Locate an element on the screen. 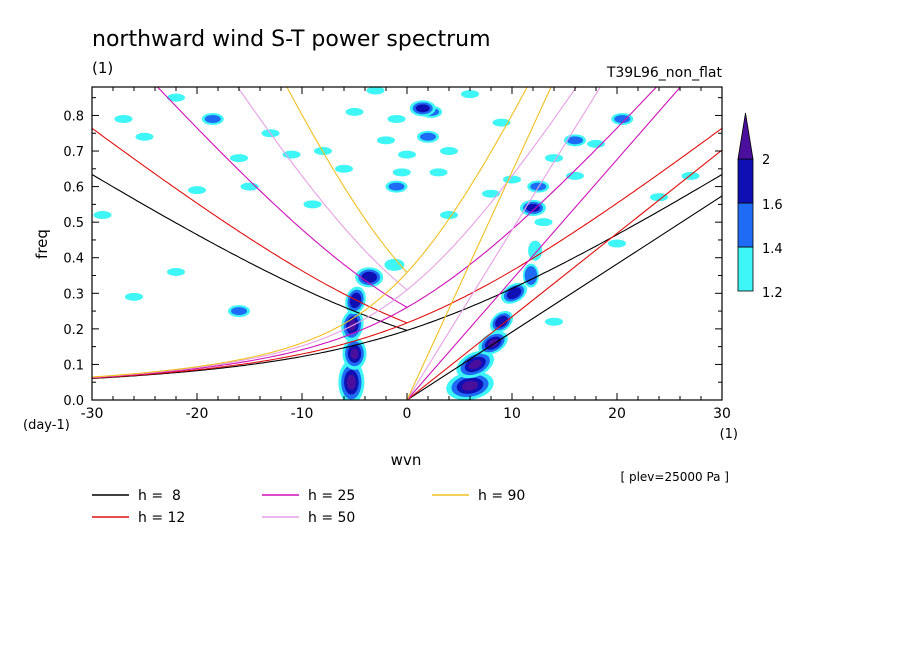 The width and height of the screenshot is (904, 654). y-tick-label: 0.2 is located at coordinates (73, 330).